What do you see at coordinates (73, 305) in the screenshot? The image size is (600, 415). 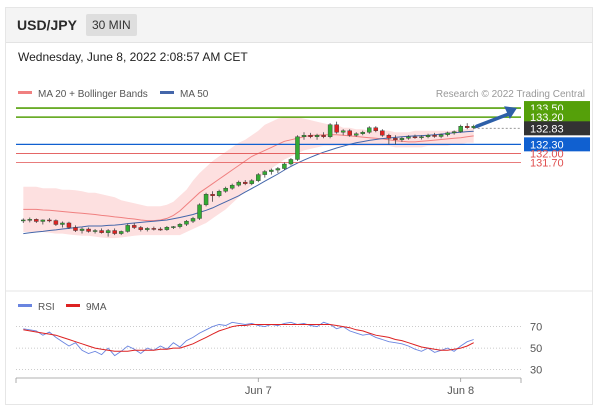 I see `rsi-ma-legend-swatch` at bounding box center [73, 305].